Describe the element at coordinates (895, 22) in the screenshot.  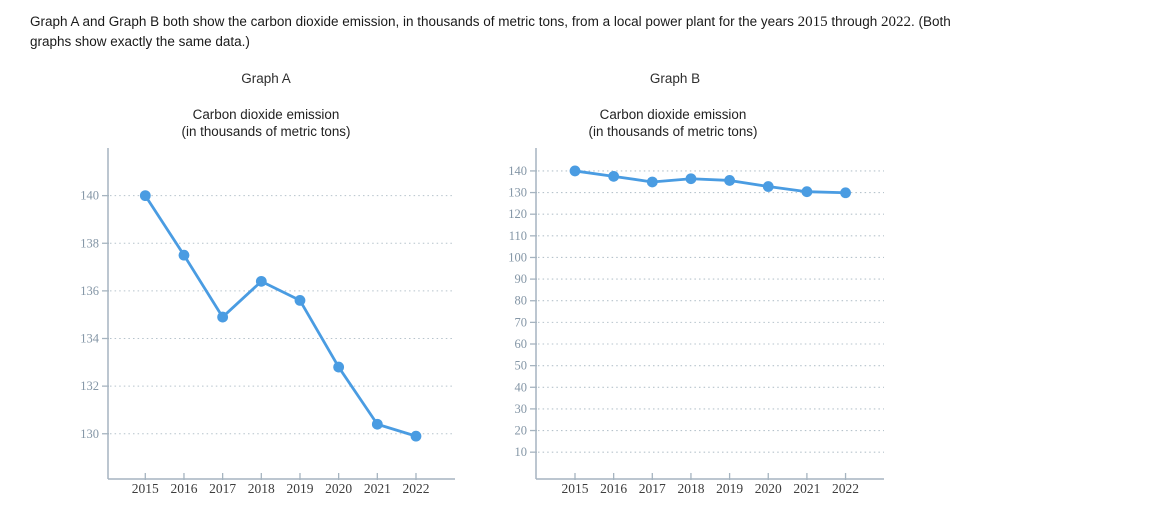
I see `question-year-end: 2022` at that location.